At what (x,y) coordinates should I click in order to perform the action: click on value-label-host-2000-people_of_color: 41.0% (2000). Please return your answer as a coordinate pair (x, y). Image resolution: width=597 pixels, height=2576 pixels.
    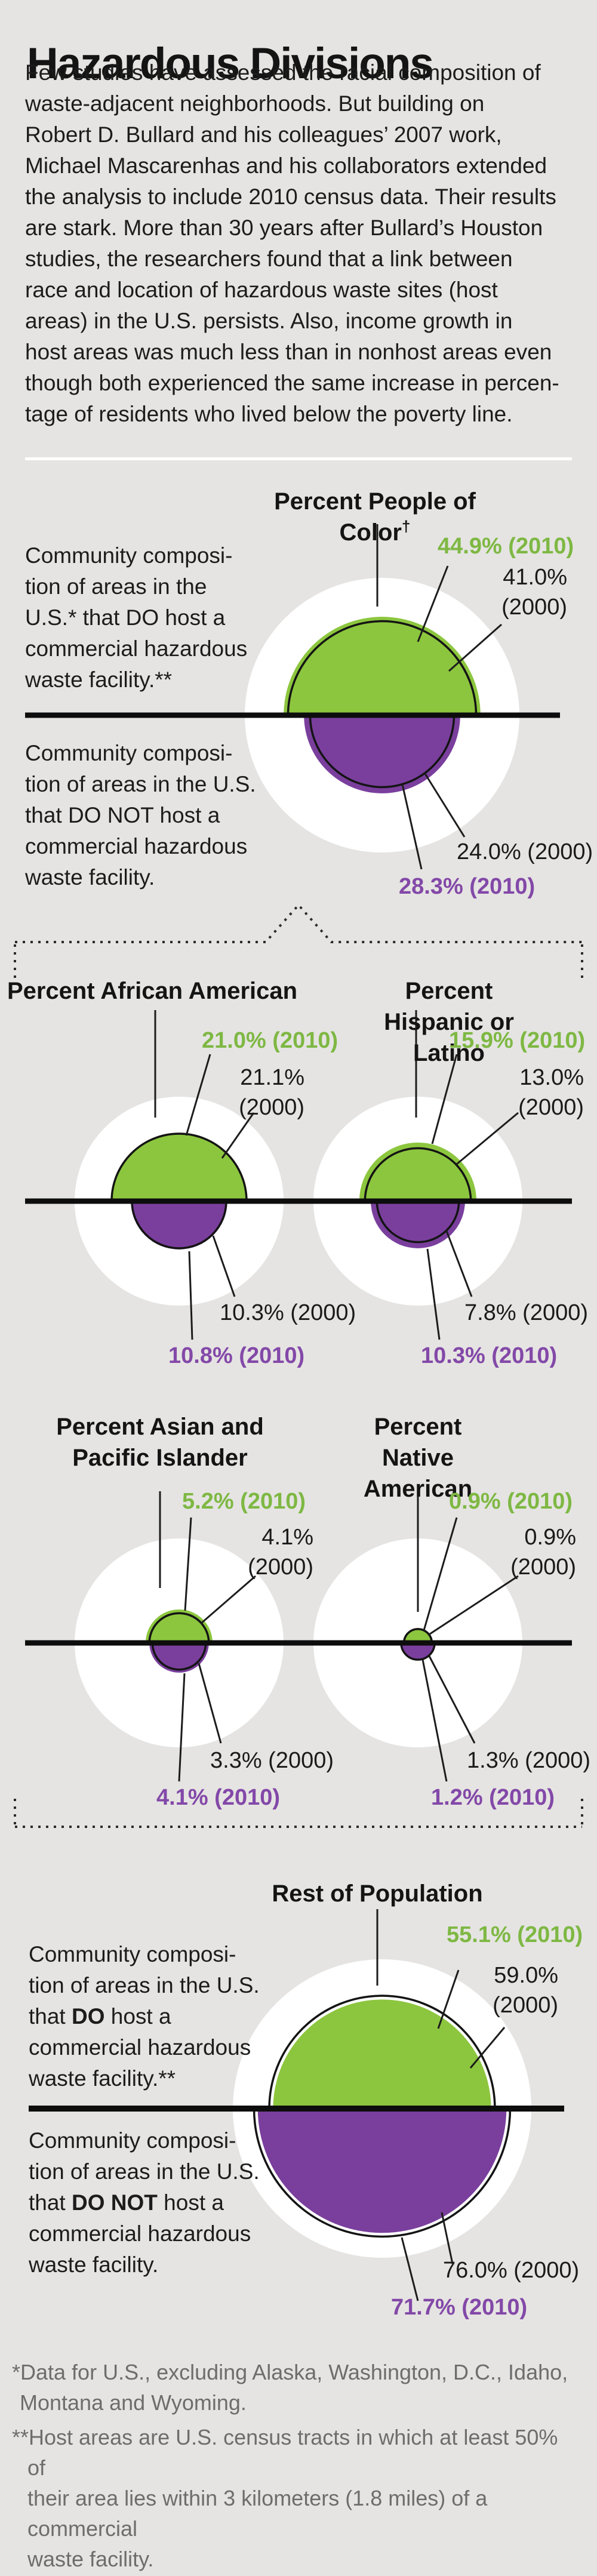
    Looking at the image, I should click on (534, 592).